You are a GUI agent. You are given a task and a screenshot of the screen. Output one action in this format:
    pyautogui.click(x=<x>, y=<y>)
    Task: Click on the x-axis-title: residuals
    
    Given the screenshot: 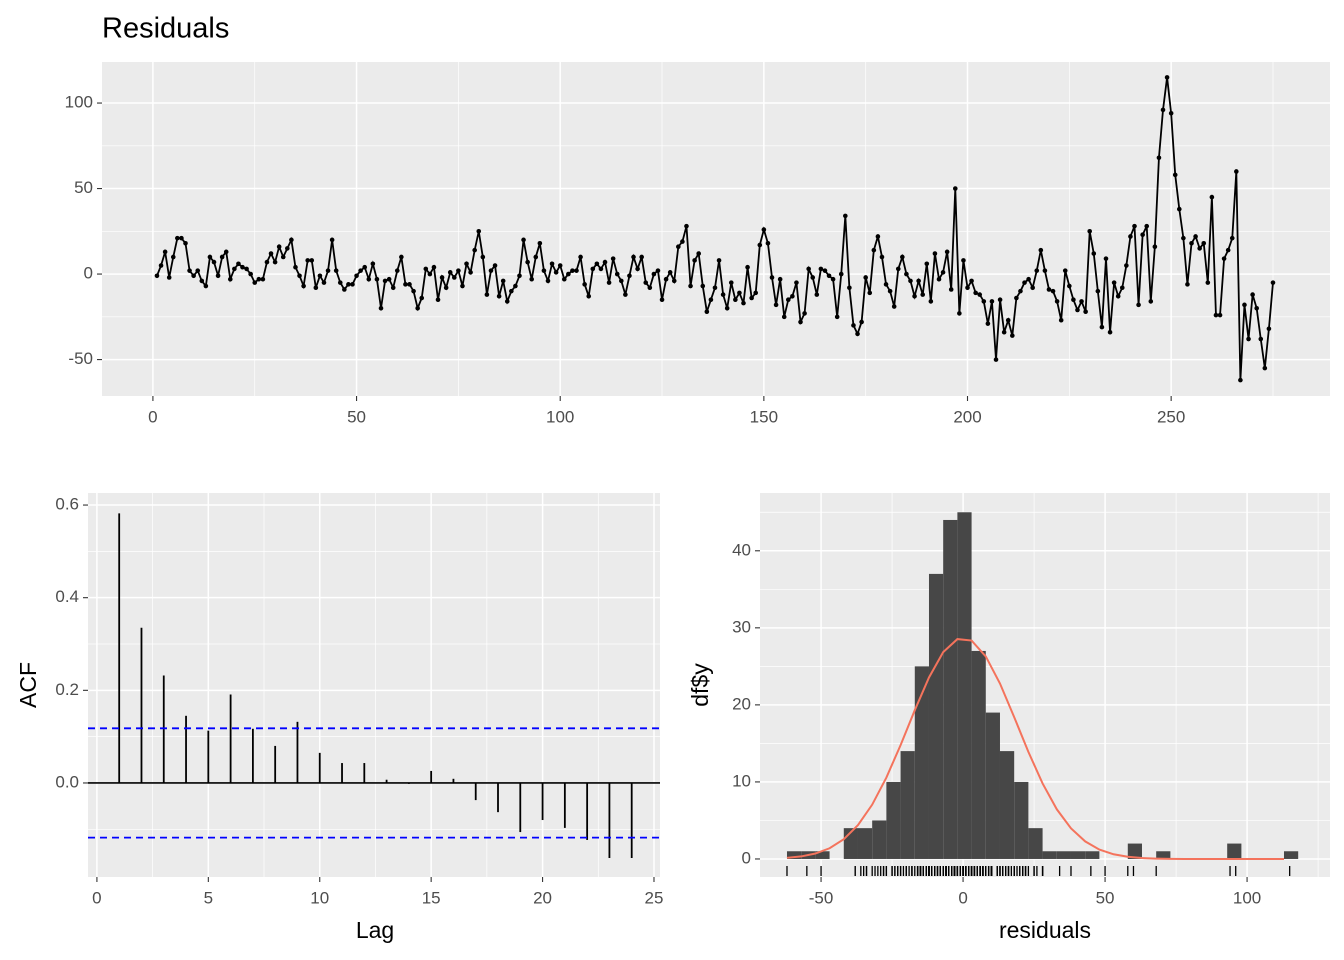 What is the action you would take?
    pyautogui.click(x=1045, y=930)
    